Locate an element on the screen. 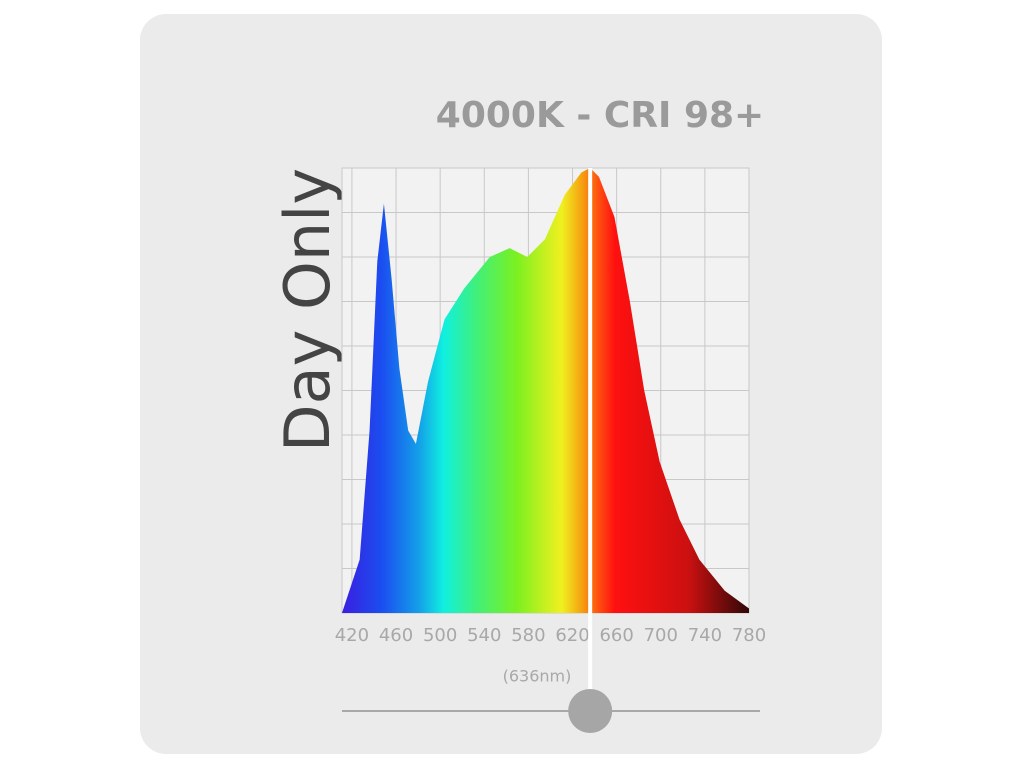  x-tick-label: 780 is located at coordinates (749, 635).